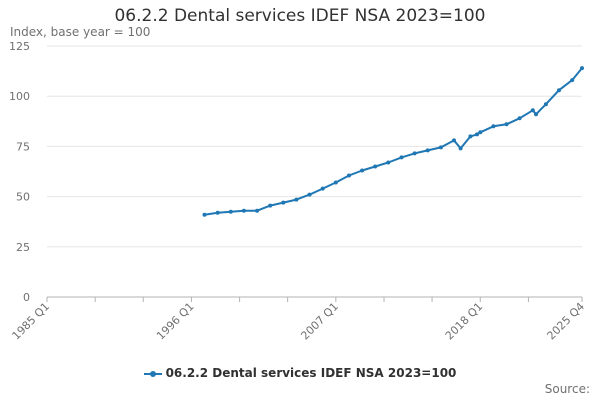 This screenshot has width=600, height=400. What do you see at coordinates (152, 374) in the screenshot?
I see `legend-line-marker-icon` at bounding box center [152, 374].